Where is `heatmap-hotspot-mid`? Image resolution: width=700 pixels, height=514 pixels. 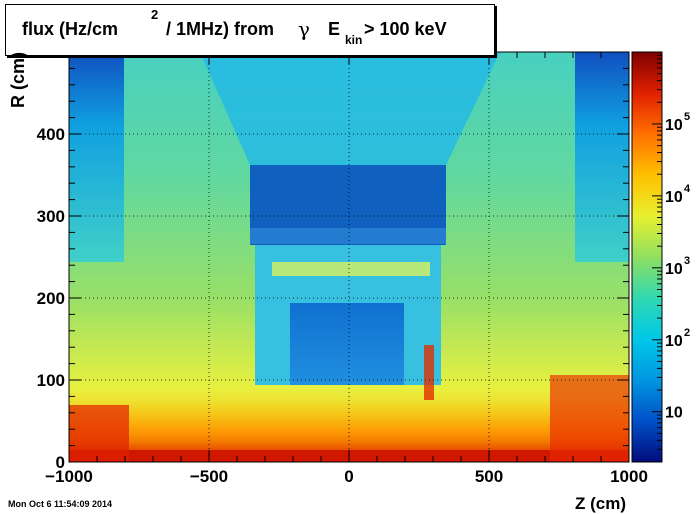
heatmap-hotspot-mid is located at coordinates (429, 372).